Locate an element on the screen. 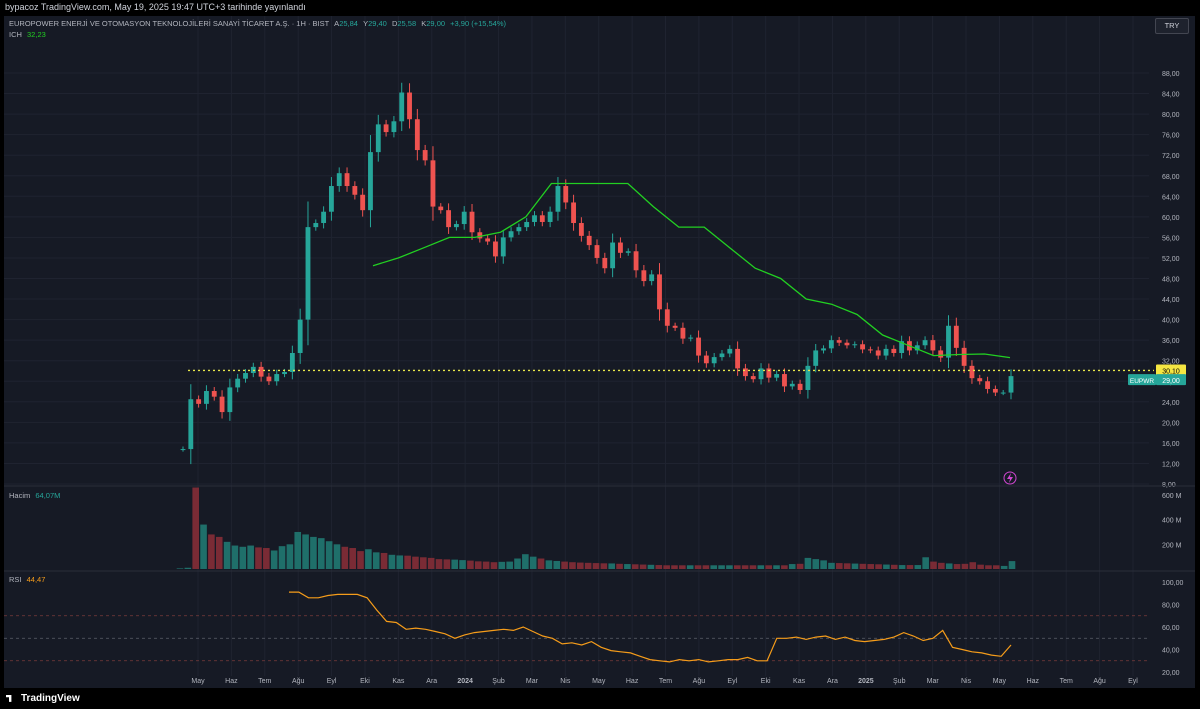 Image resolution: width=1200 pixels, height=709 pixels. volume-legend: Hacim 64,07M is located at coordinates (34, 495).